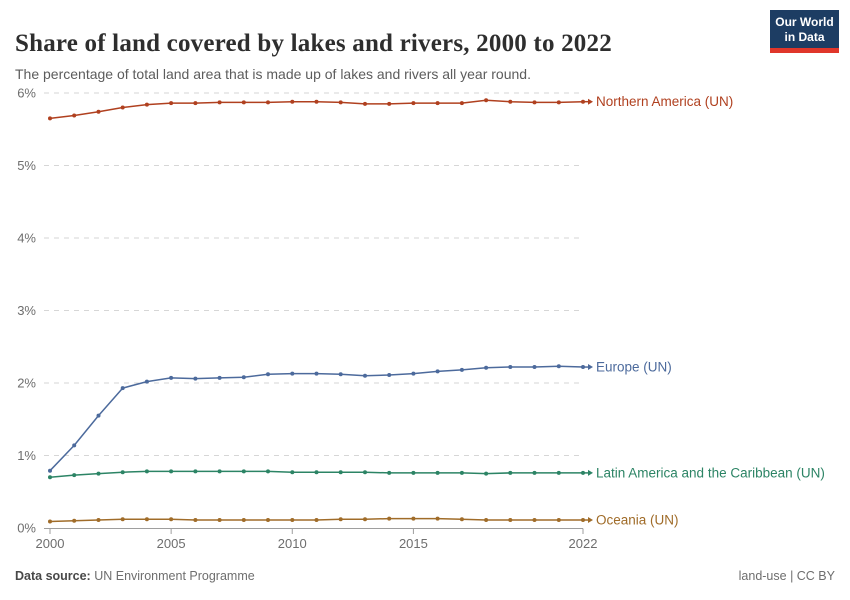 This screenshot has height=600, width=850. What do you see at coordinates (26, 383) in the screenshot?
I see `y-tick-label: 2%` at bounding box center [26, 383].